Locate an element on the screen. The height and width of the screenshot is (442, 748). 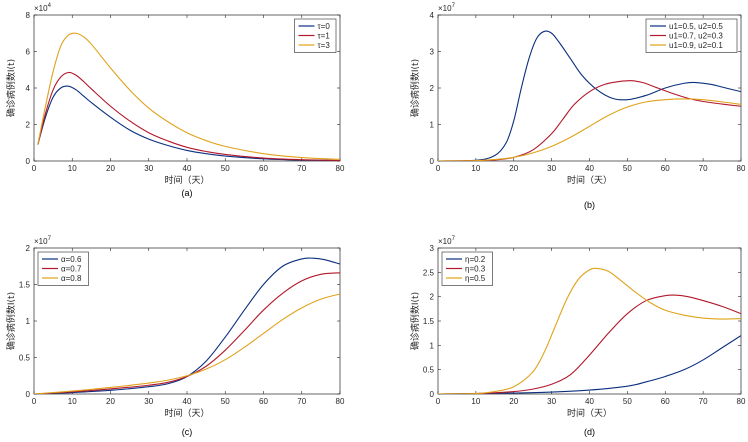
legend-label: τ=0 is located at coordinates (324, 26).